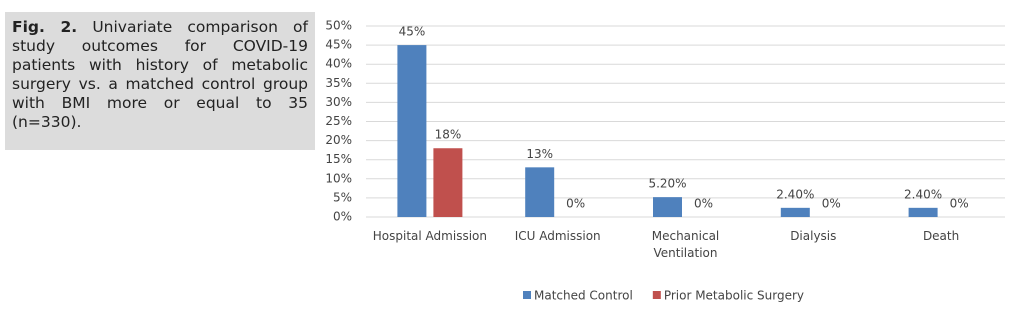 Image resolution: width=1021 pixels, height=329 pixels. Describe the element at coordinates (734, 296) in the screenshot. I see `legend-label: Prior Metabolic Surgery` at that location.